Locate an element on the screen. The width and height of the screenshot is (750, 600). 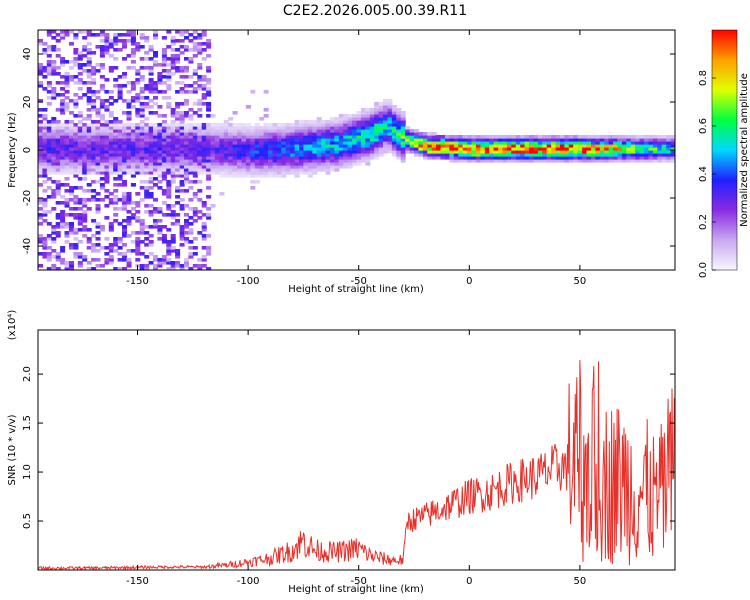
y-tick-label: -40 is located at coordinates (27, 246).